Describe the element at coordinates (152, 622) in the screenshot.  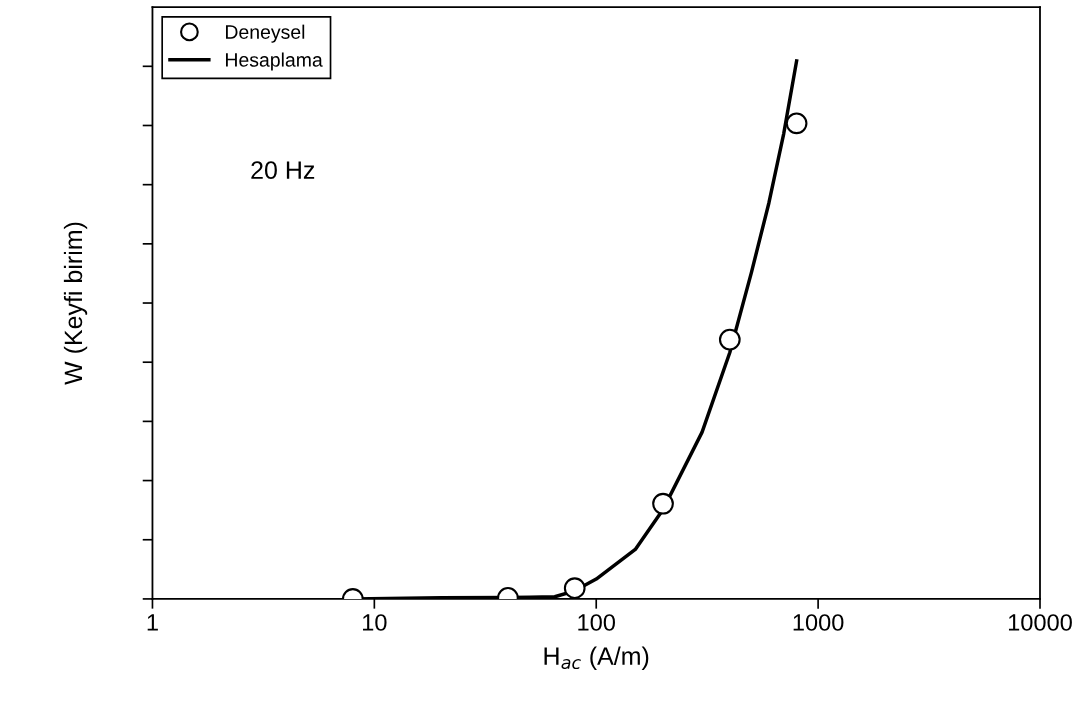
I see `x-tick-label: 1` at that location.